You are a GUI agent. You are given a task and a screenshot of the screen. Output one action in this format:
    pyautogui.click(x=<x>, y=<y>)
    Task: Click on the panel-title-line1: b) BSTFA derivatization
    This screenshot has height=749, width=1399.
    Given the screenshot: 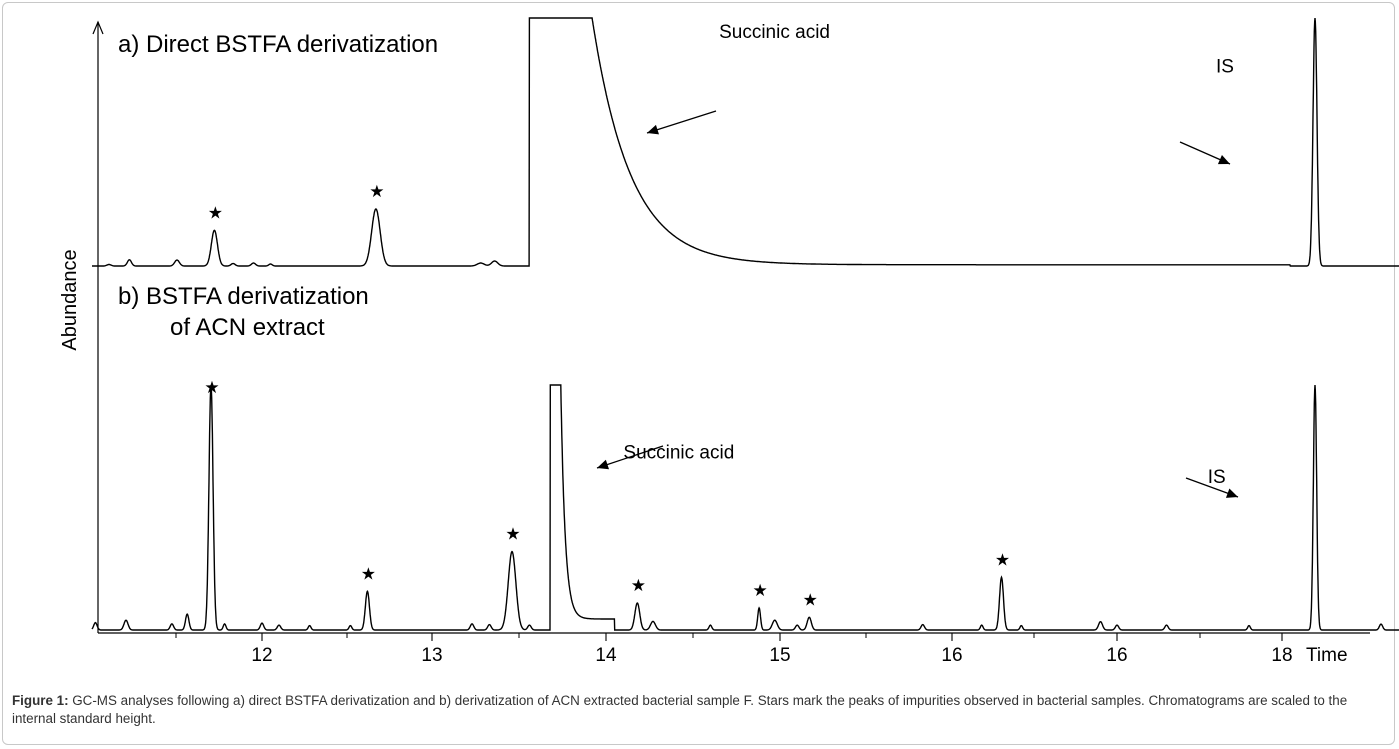 What is the action you would take?
    pyautogui.click(x=243, y=296)
    